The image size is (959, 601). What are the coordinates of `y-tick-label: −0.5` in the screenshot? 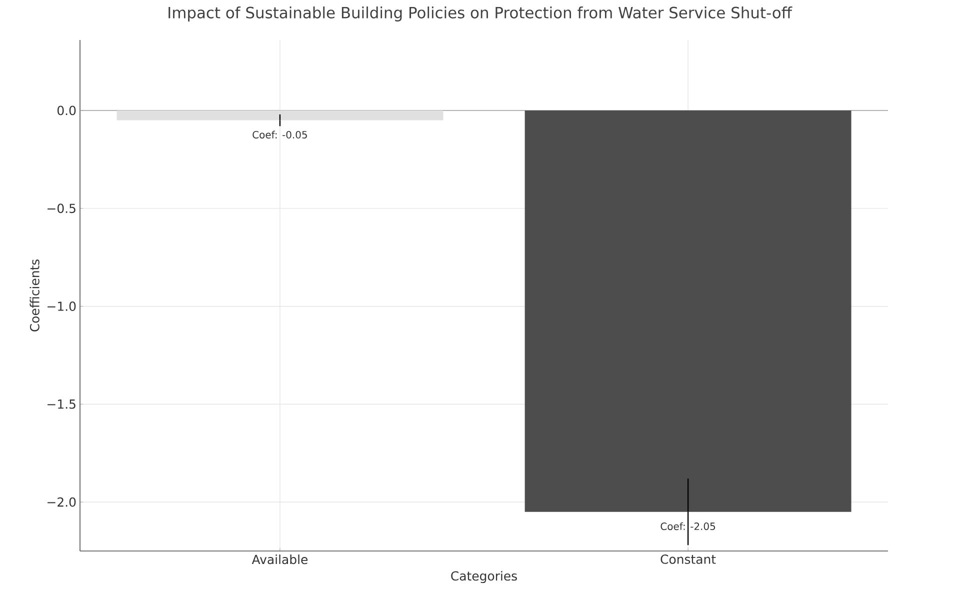 It's located at (62, 209).